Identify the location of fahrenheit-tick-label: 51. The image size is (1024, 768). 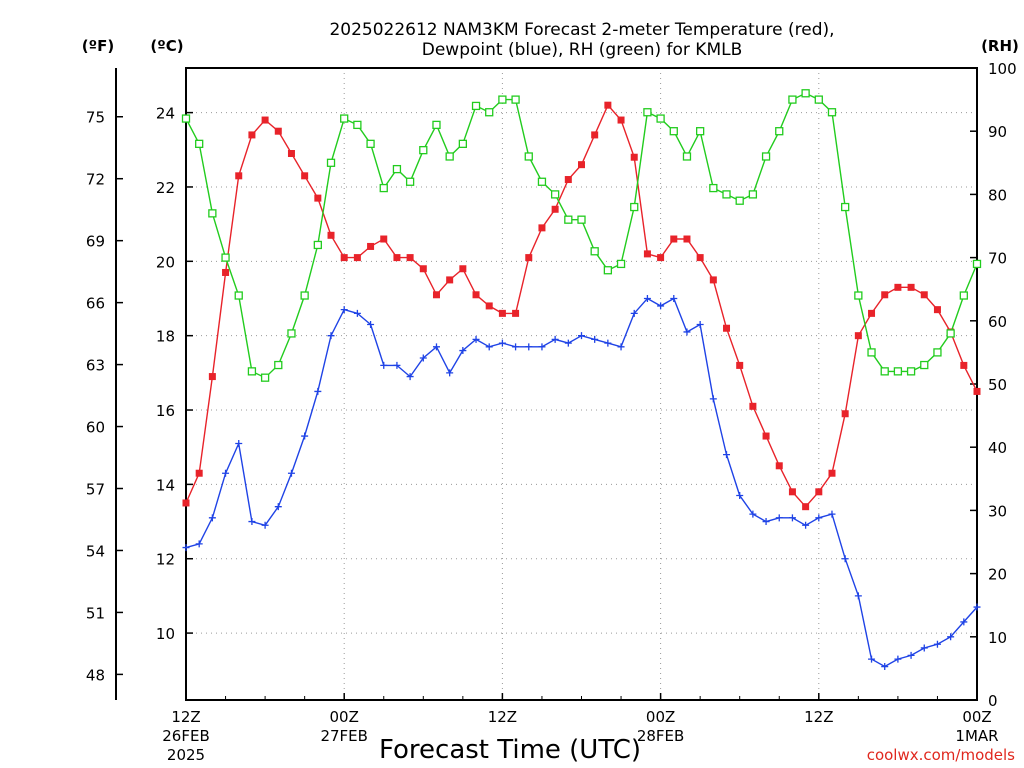
(95, 613).